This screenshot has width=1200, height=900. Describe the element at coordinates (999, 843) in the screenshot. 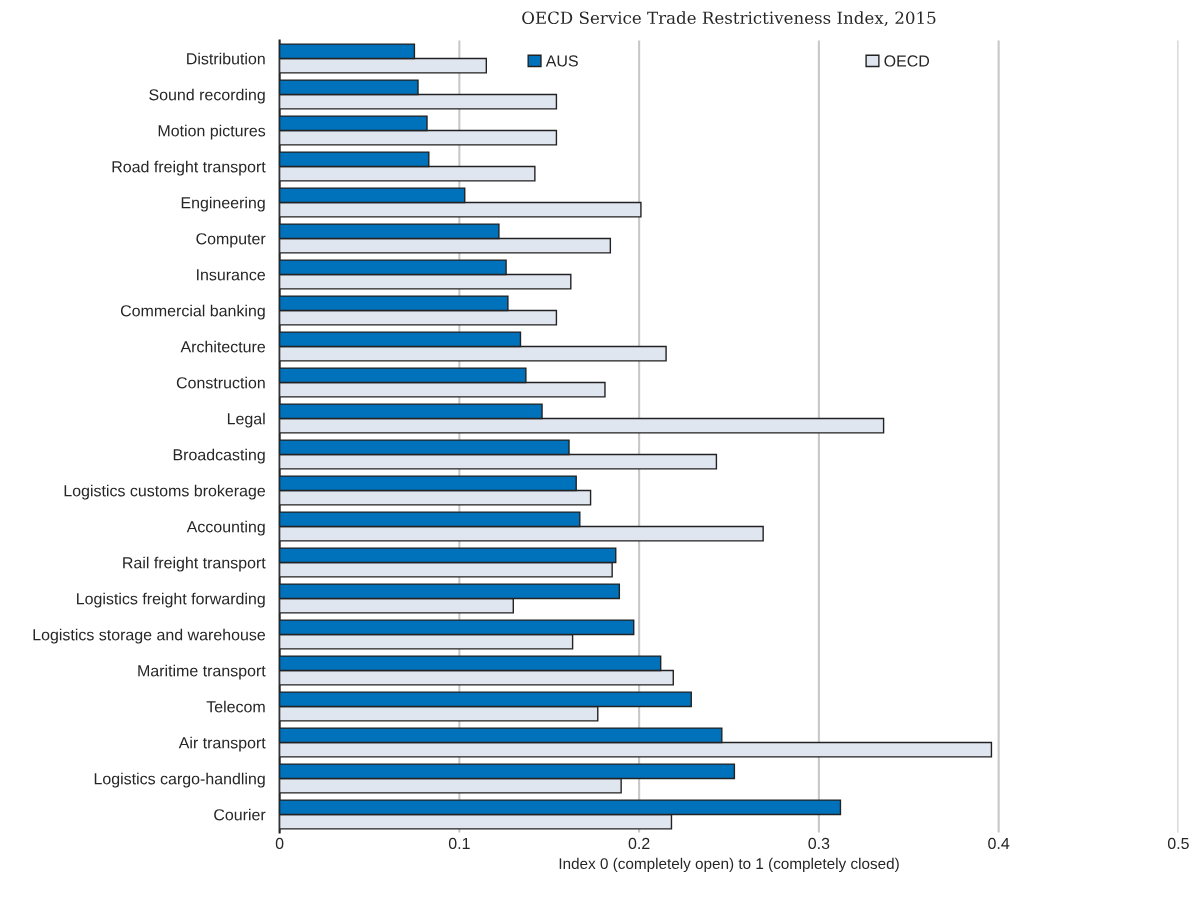

I see `x-tick-label: 0.4` at that location.